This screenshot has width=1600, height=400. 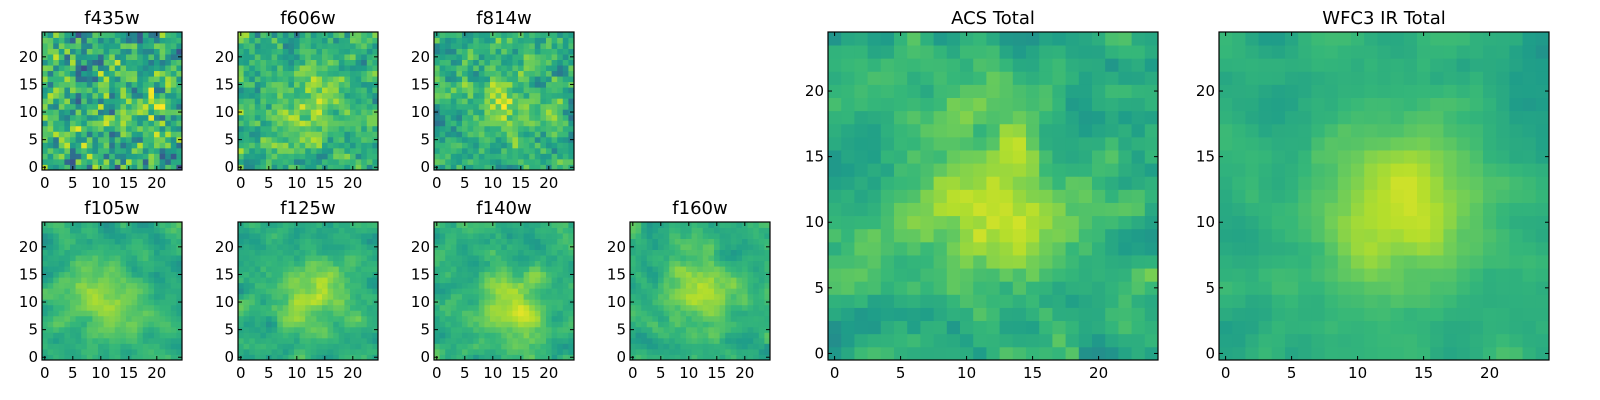 What do you see at coordinates (437, 183) in the screenshot?
I see `x-tick-label: 0` at bounding box center [437, 183].